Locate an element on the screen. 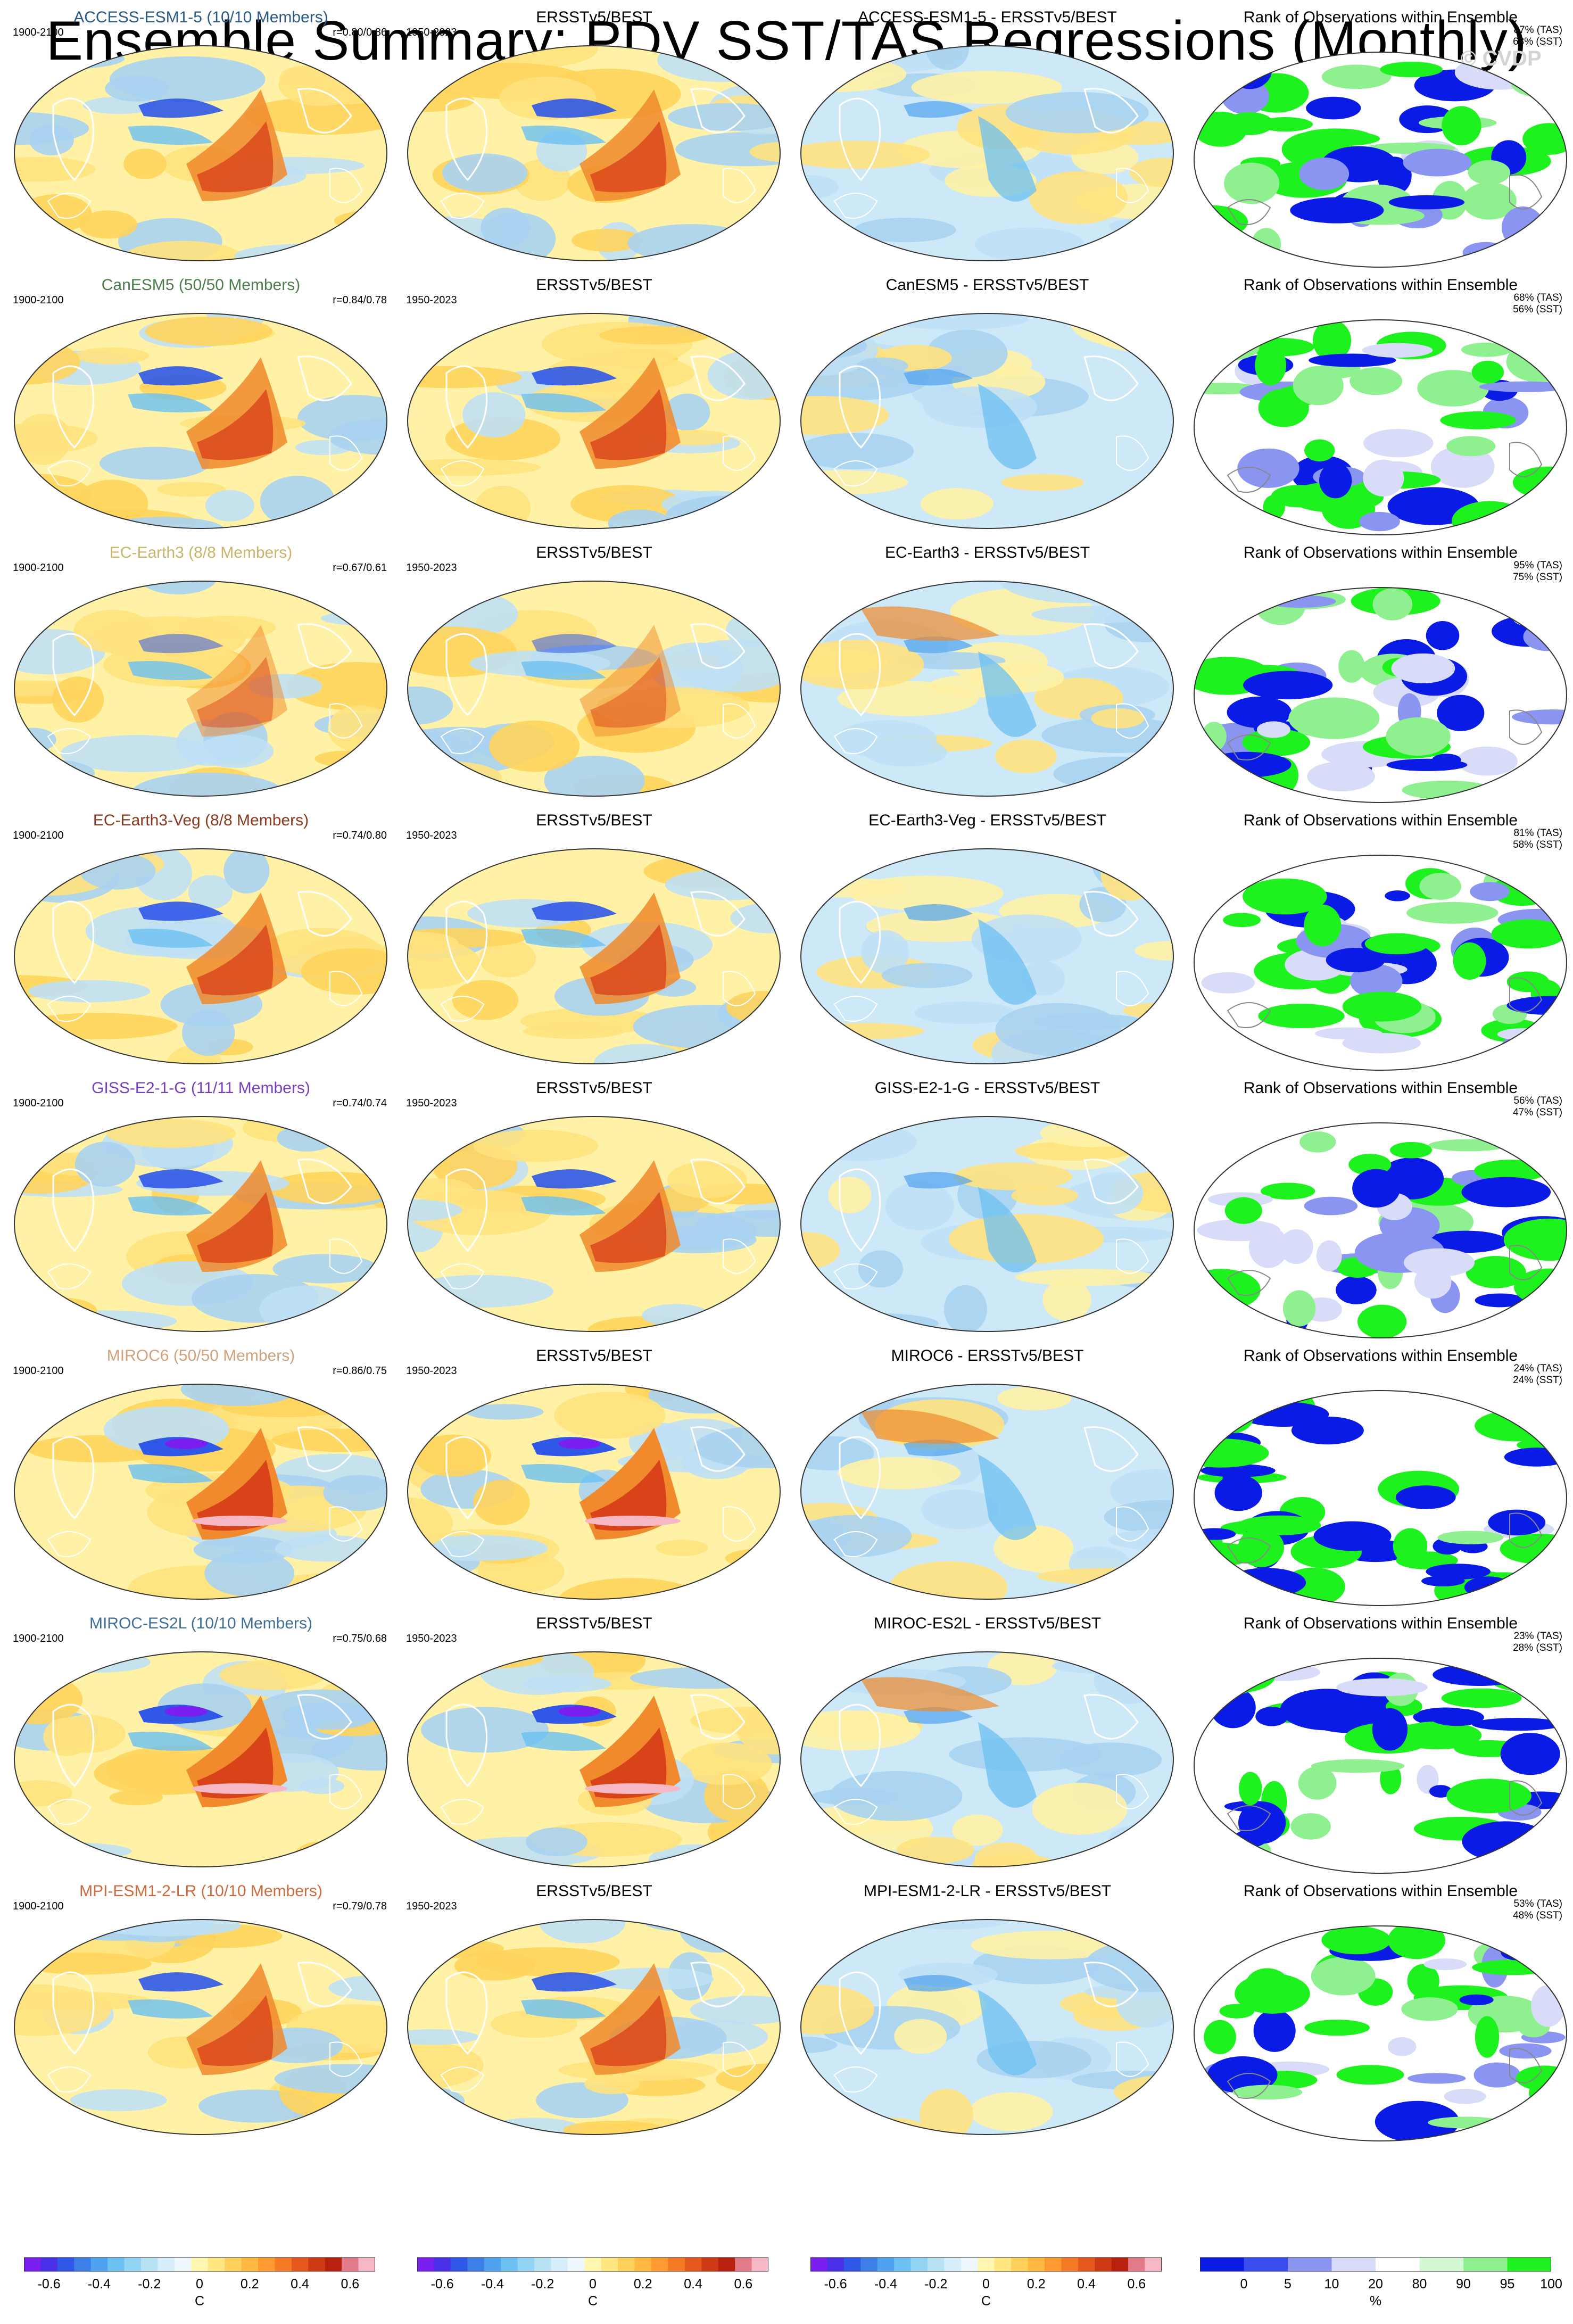  panel-title: ACCESS-ESM1-5 (10/10 Members) is located at coordinates (200, 17).